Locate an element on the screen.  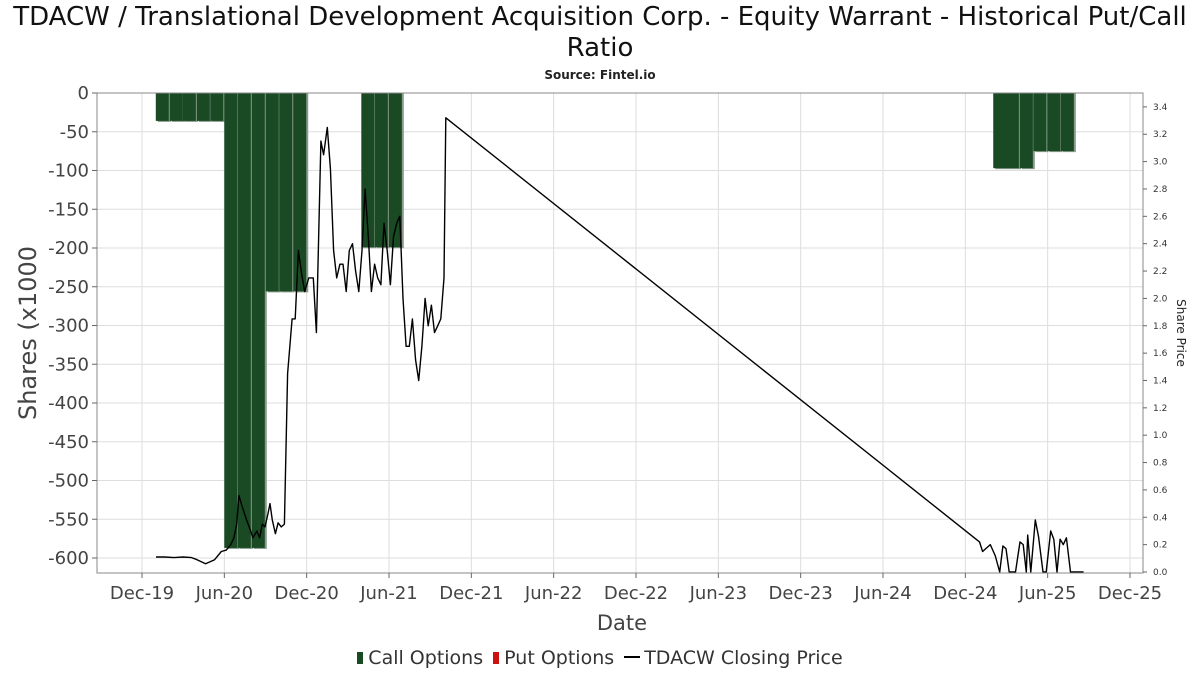
y-tick-label: -400 is located at coordinates (68, 403).